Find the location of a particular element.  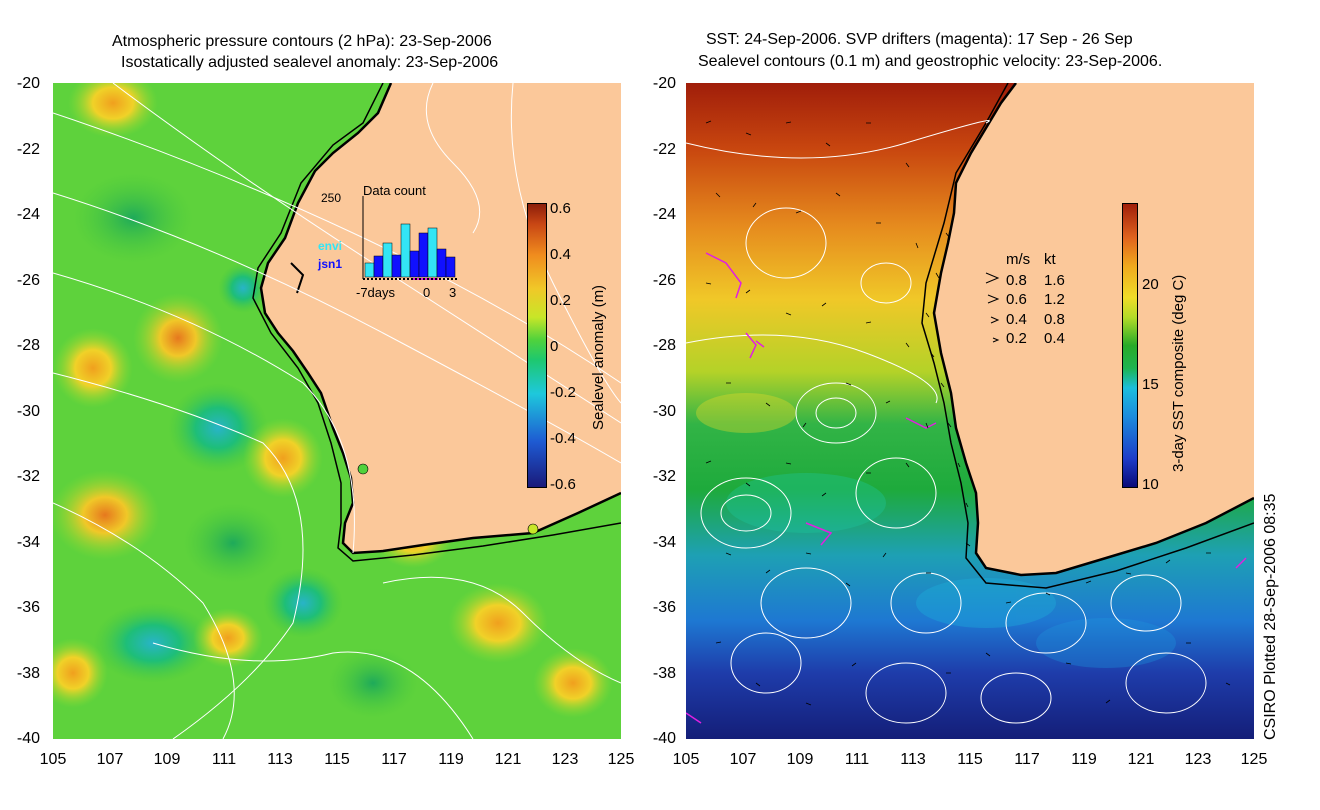

left-lon-tick-0: 105 is located at coordinates (53, 759).